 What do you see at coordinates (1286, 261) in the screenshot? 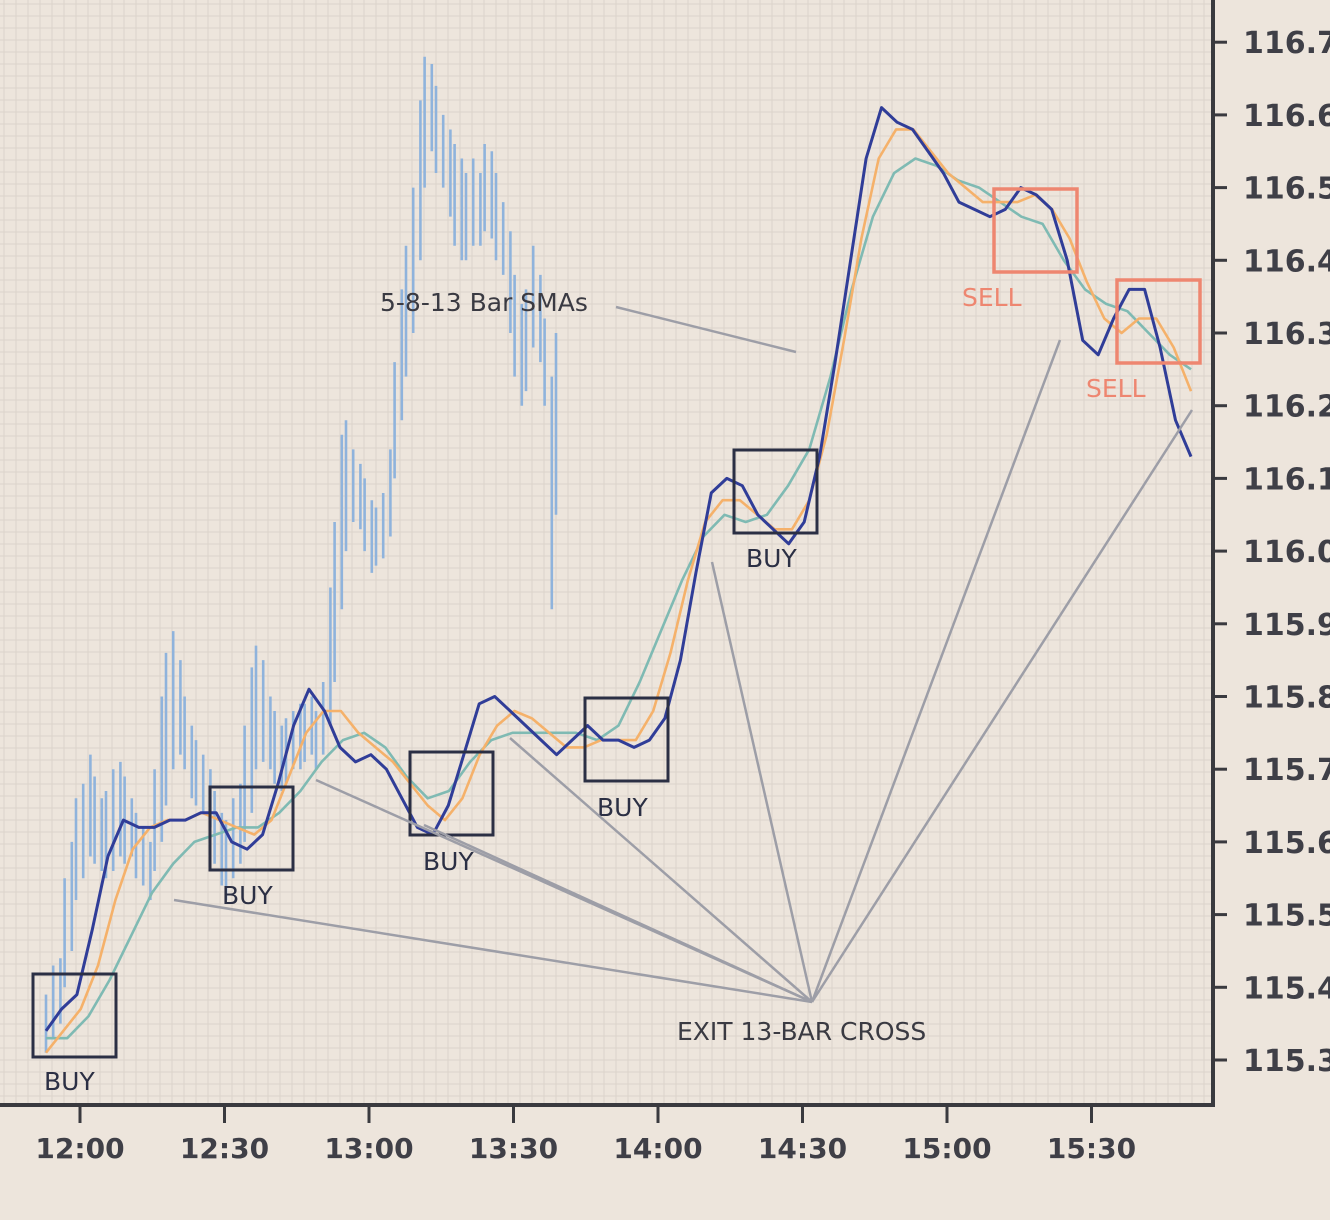
I see `y-tick-label: 116.40` at bounding box center [1286, 261].